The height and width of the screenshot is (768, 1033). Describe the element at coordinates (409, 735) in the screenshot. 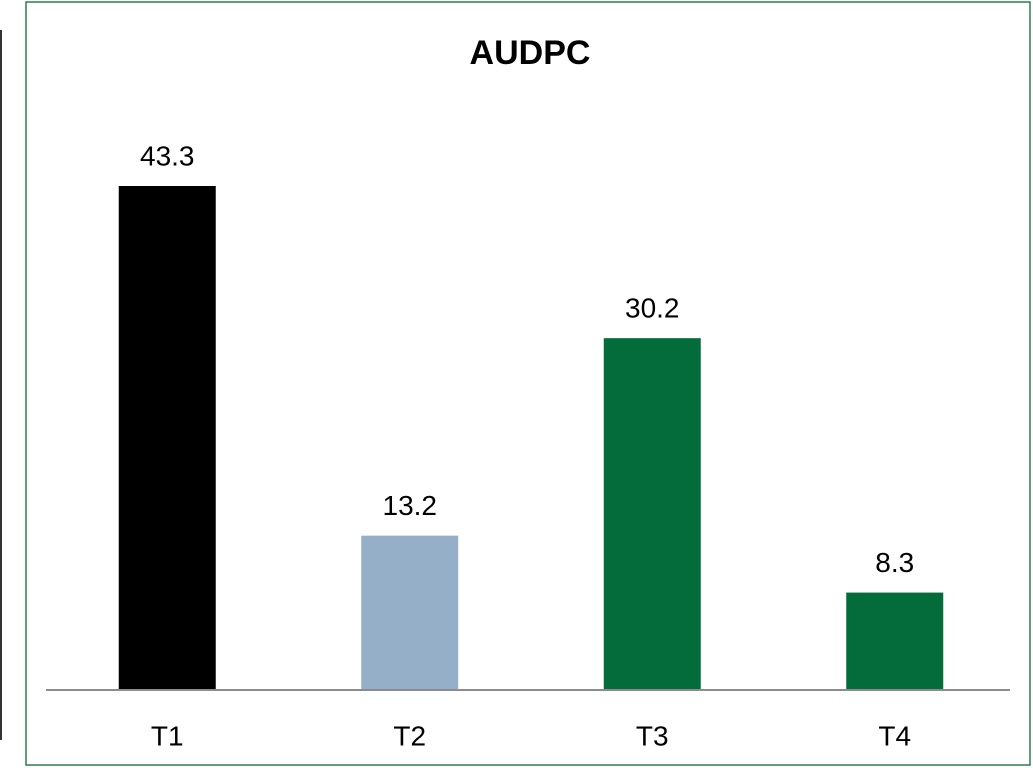

I see `x-tick-label: T2` at that location.